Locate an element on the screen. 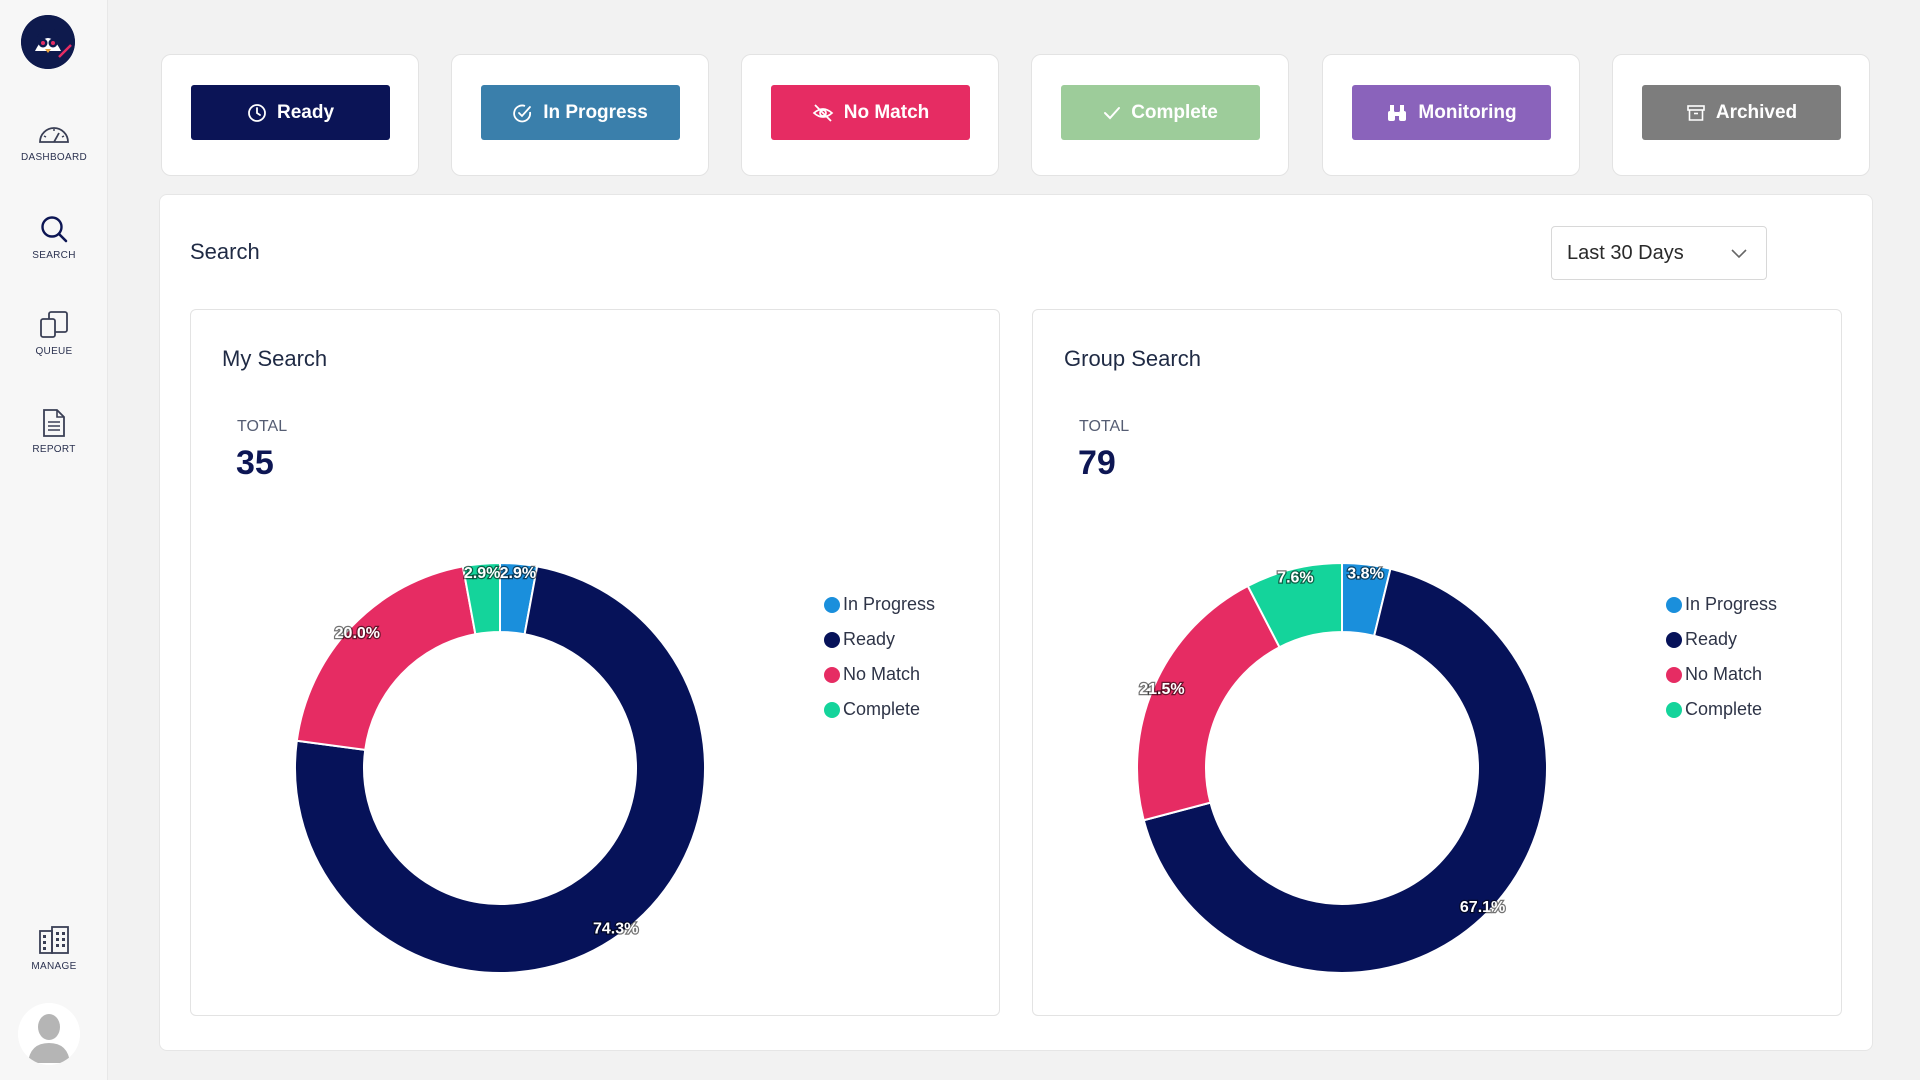  slice-label-ready: 67.1% is located at coordinates (1482, 907).